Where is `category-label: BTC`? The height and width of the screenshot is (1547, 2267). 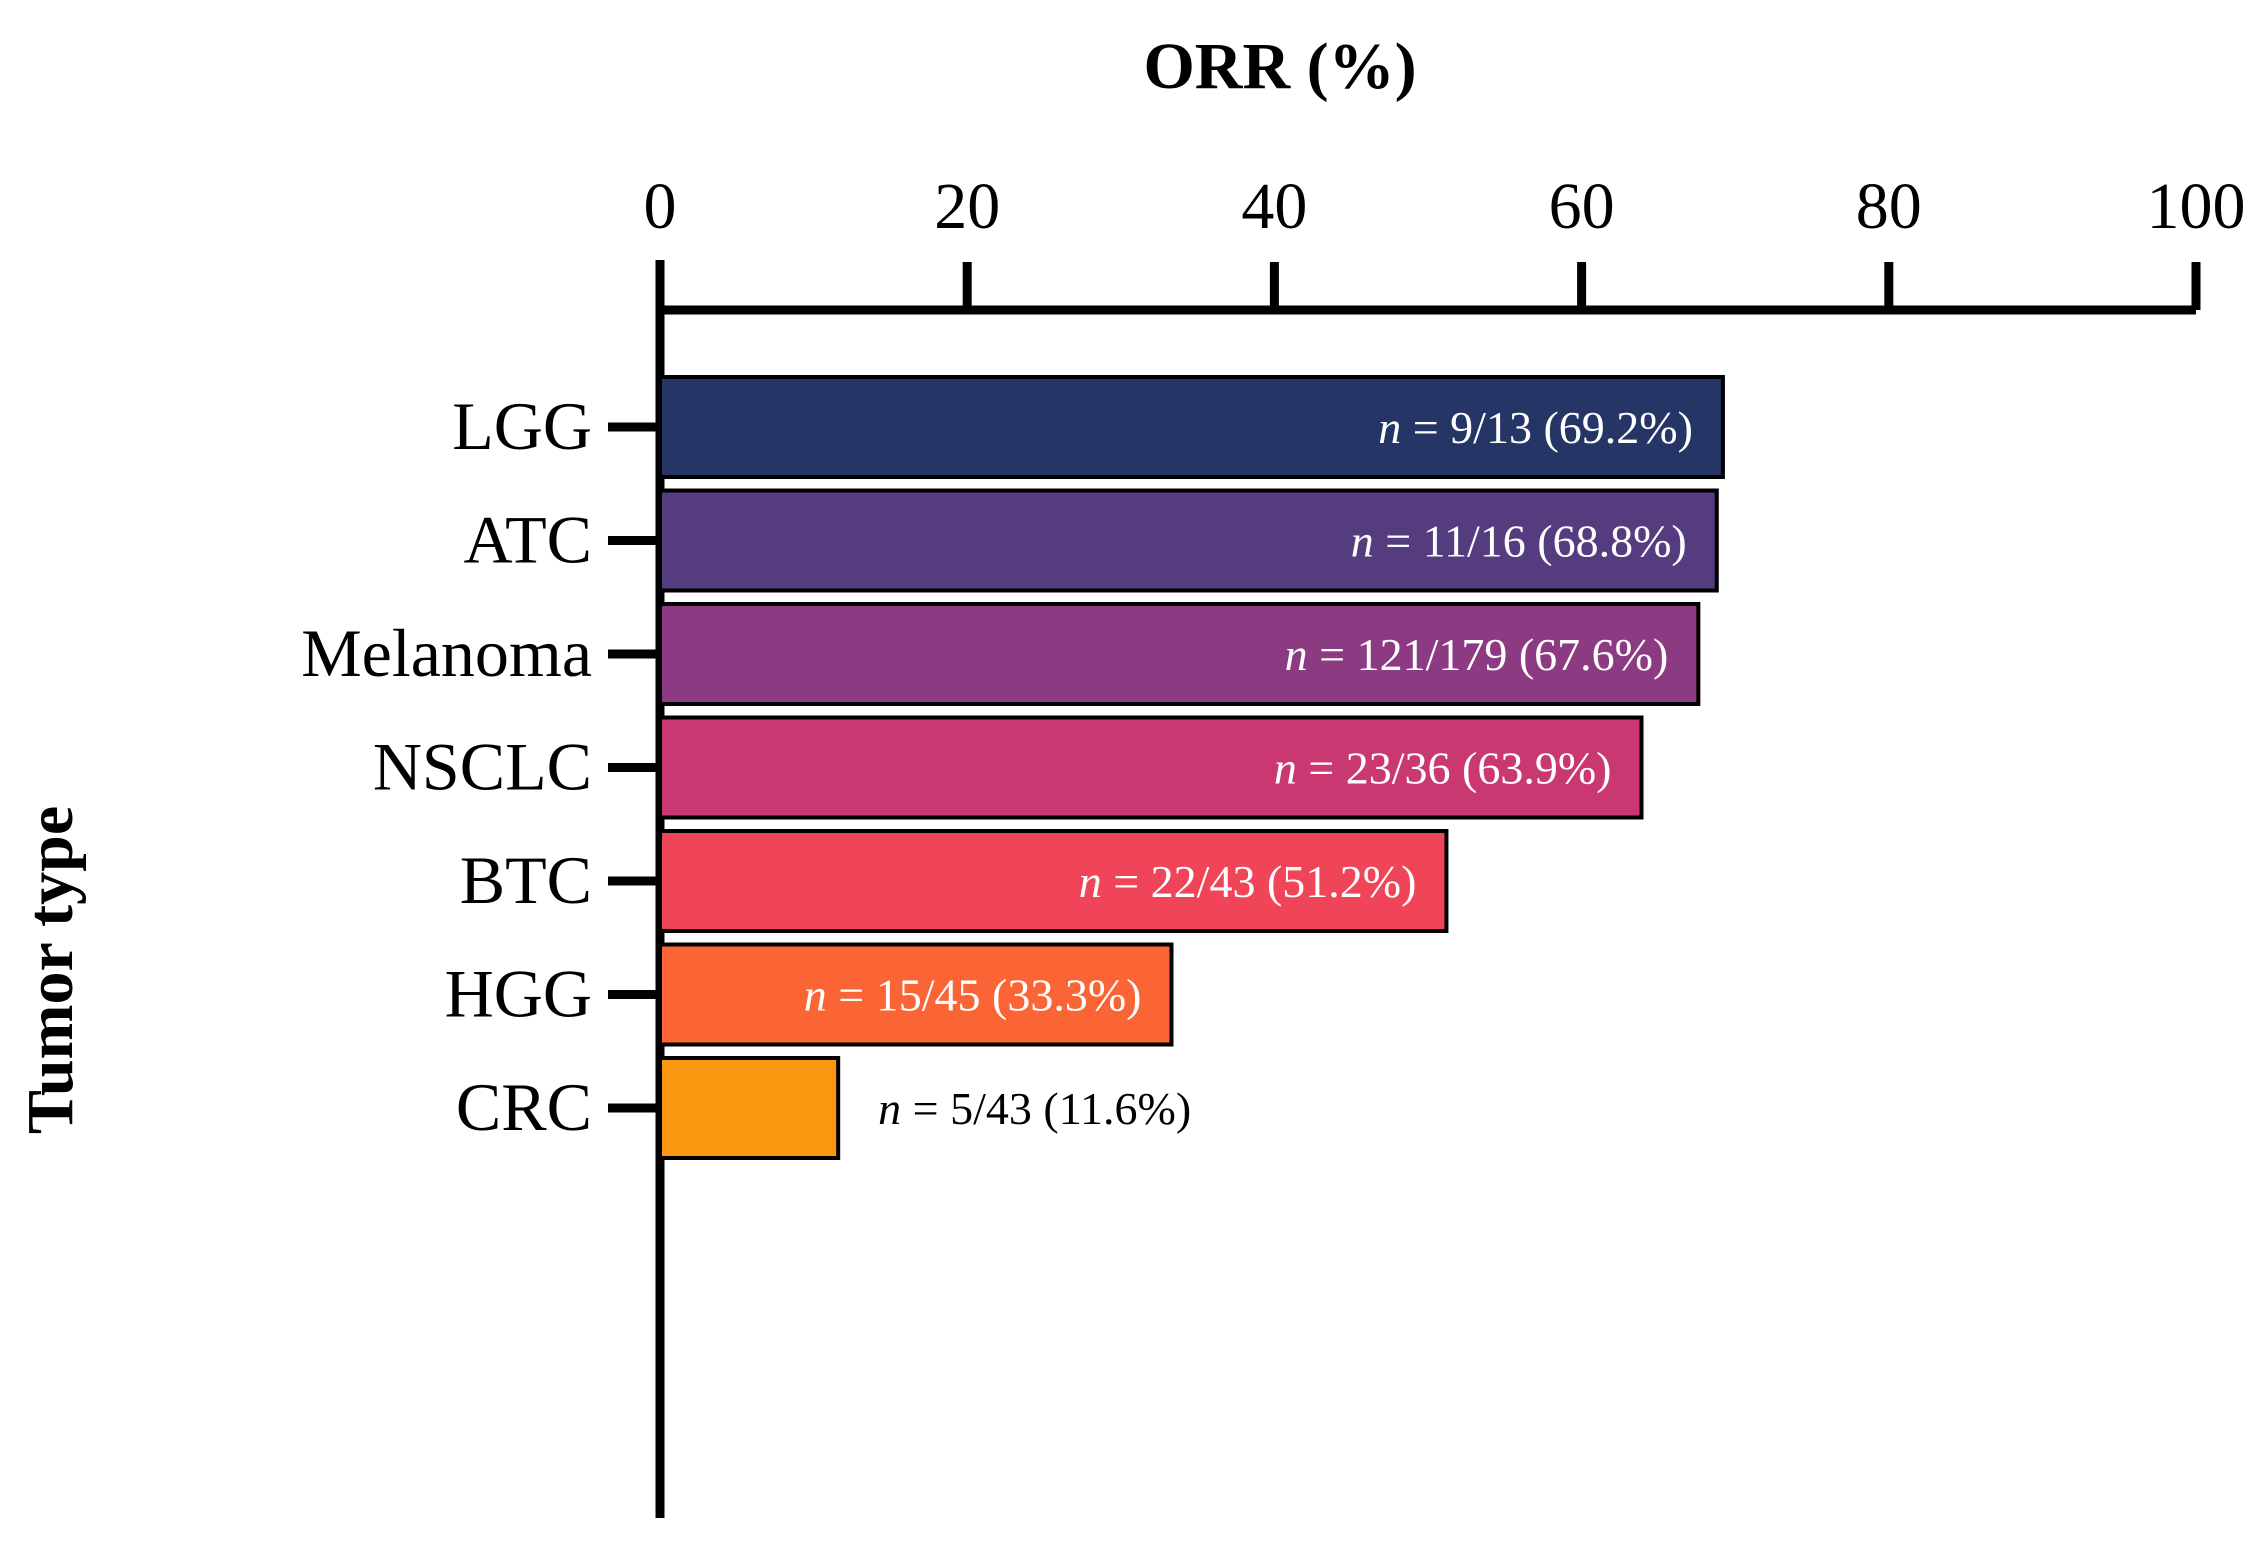 category-label: BTC is located at coordinates (526, 880).